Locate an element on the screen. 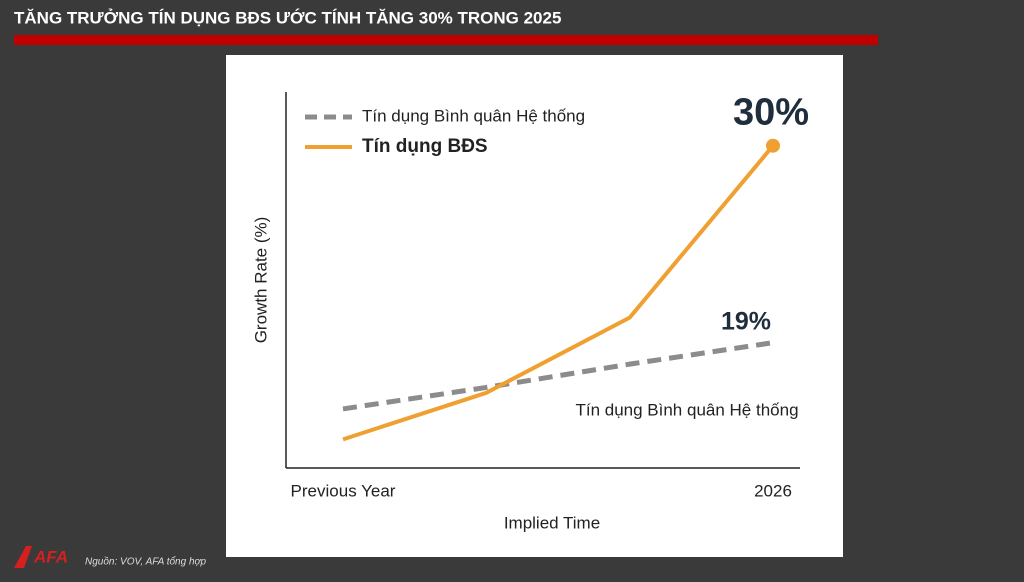 This screenshot has width=1024, height=582. legend-label: Tín dụng BĐS is located at coordinates (425, 146).